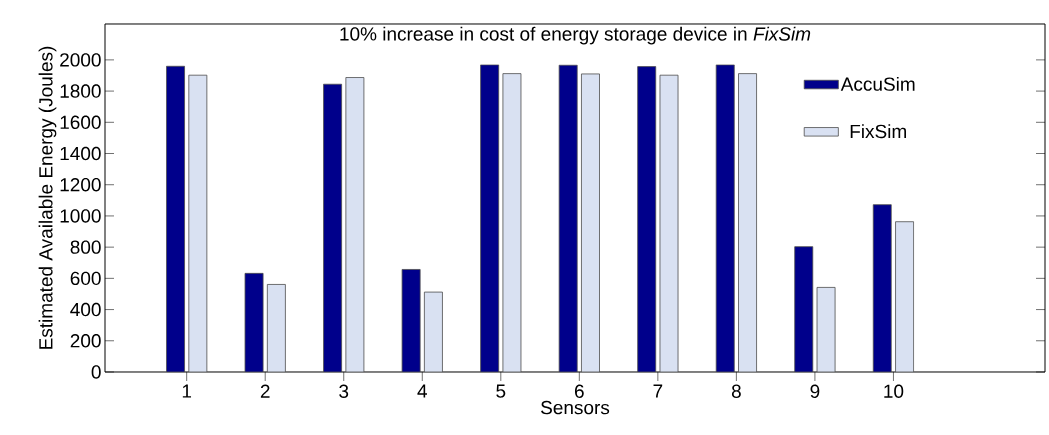 The image size is (1049, 435). Describe the element at coordinates (80, 153) in the screenshot. I see `y-tick-label: 1400` at that location.